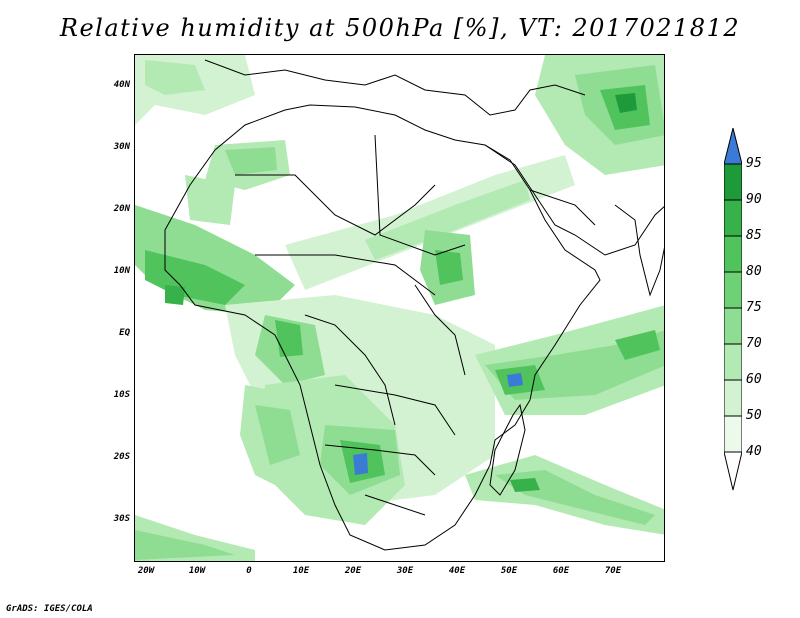  What do you see at coordinates (121, 147) in the screenshot?
I see `lat-label-30n: 30N` at bounding box center [121, 147].